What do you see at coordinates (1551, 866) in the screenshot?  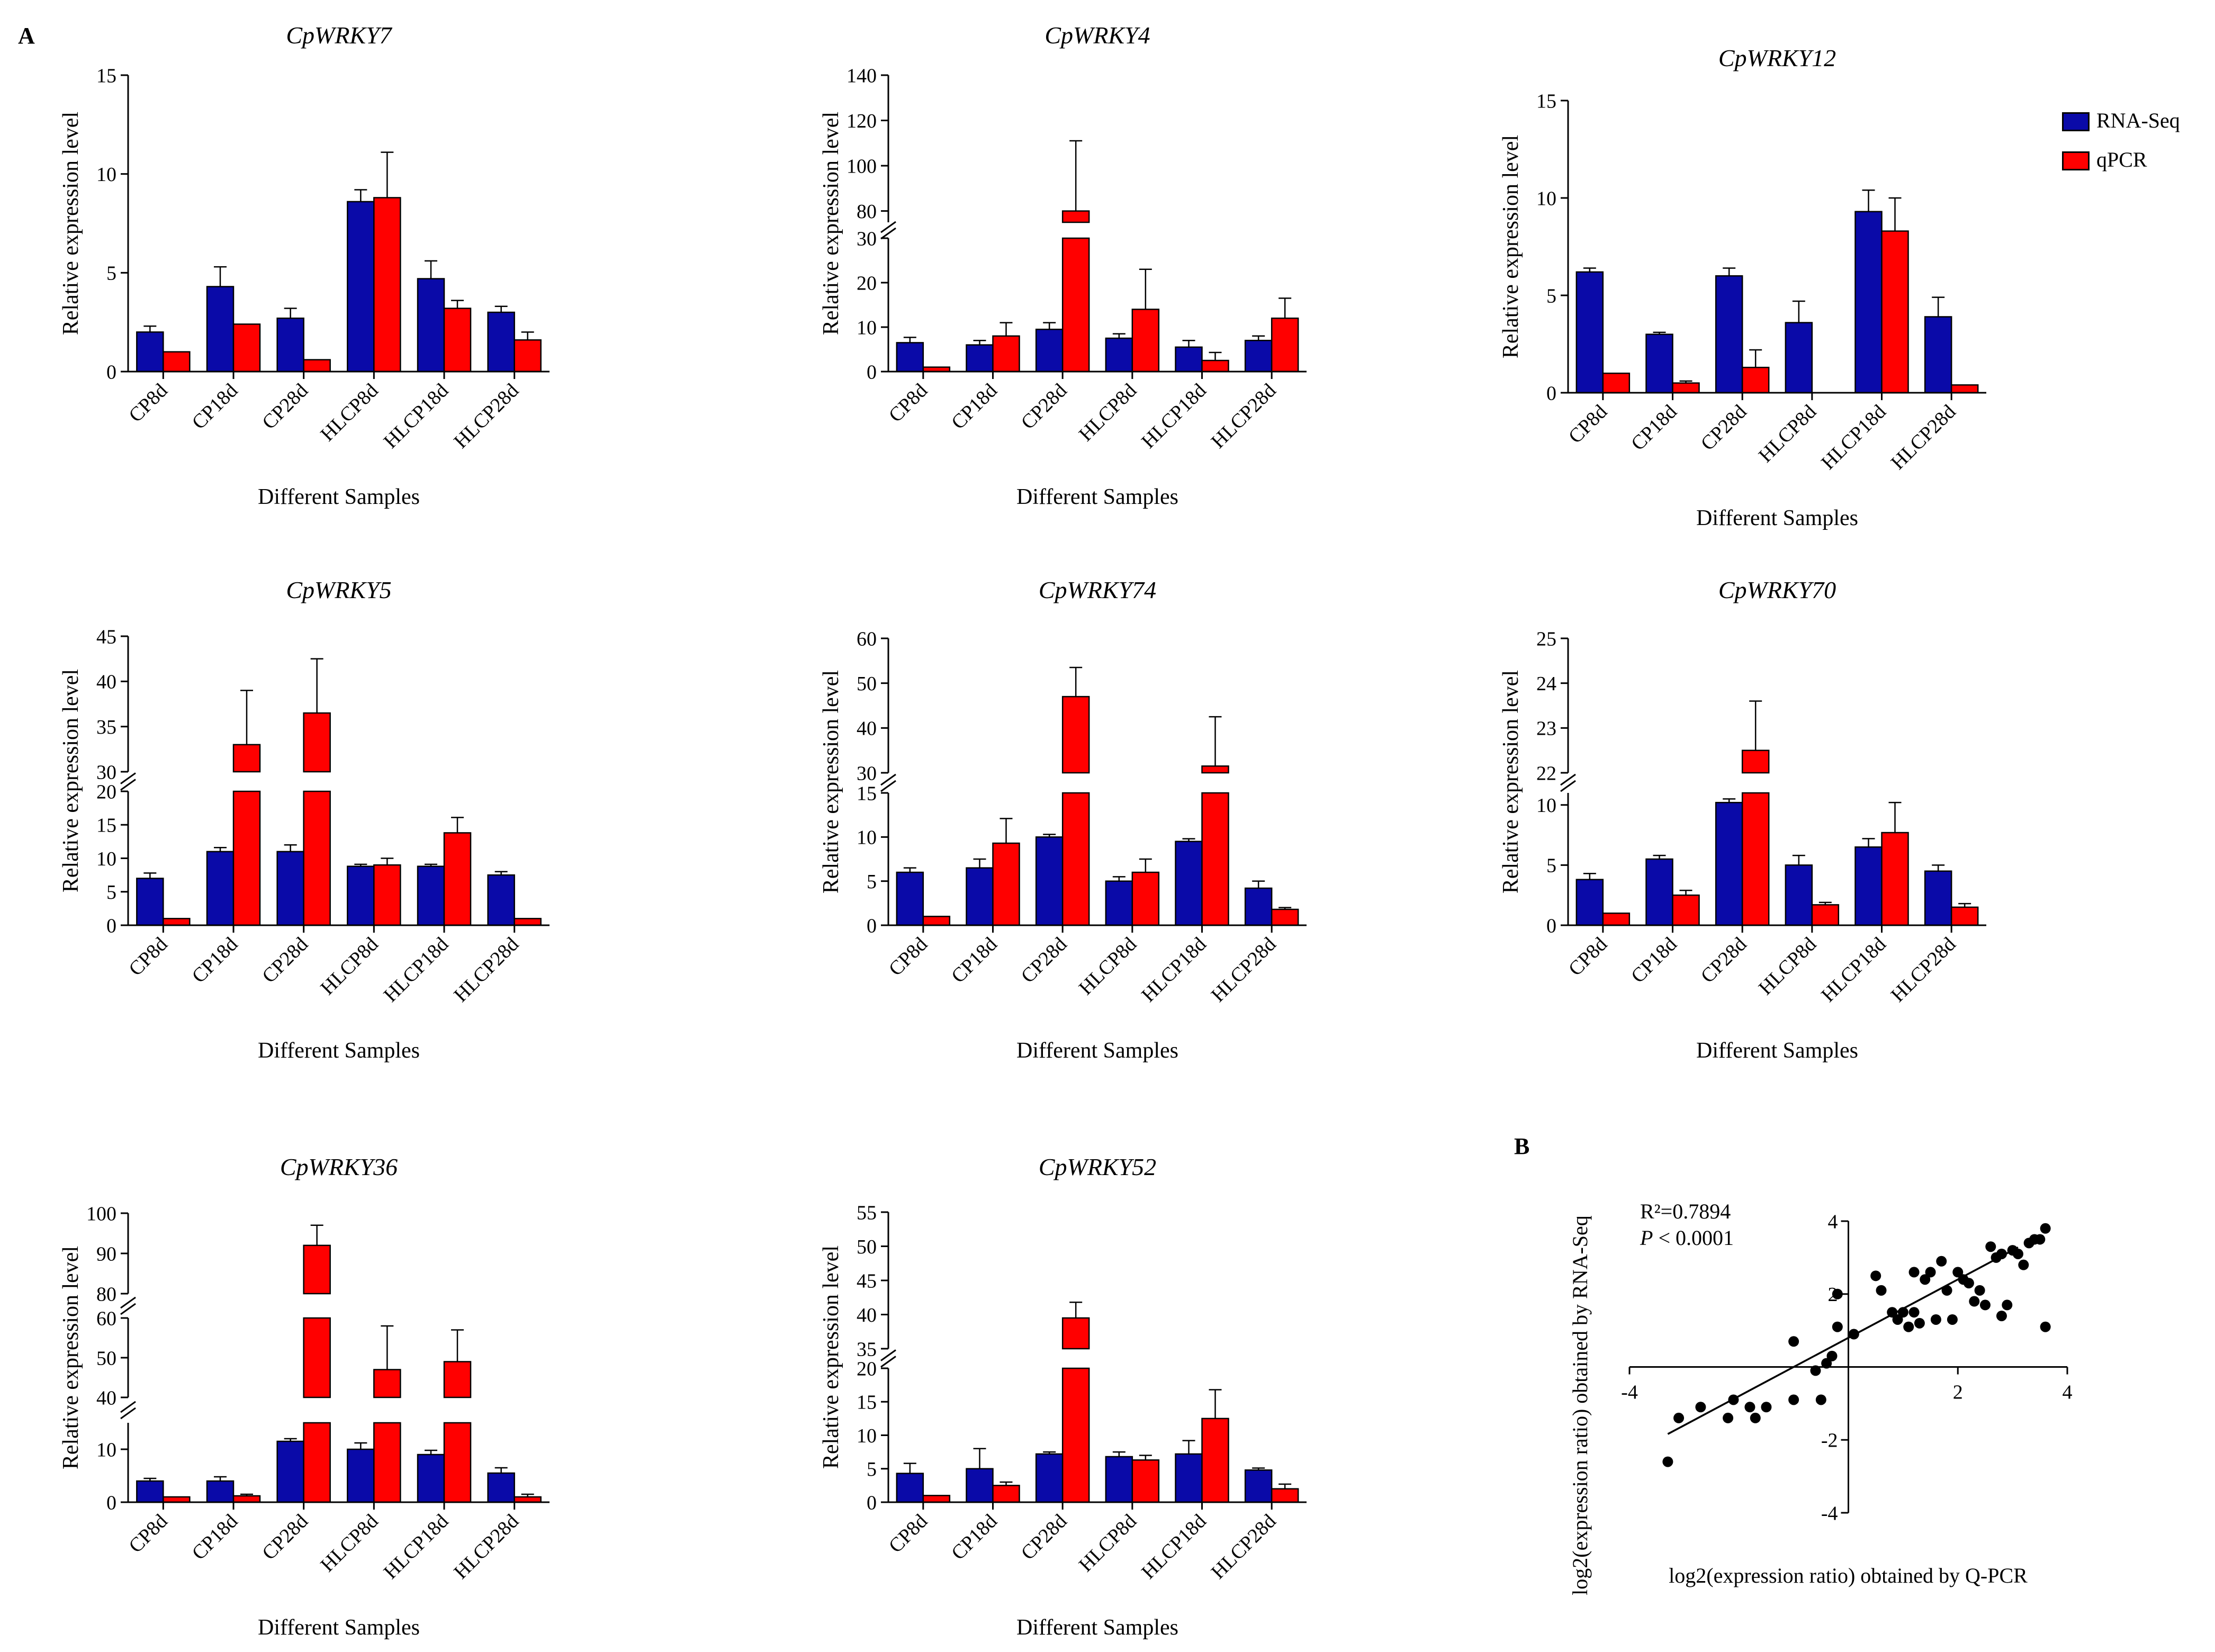 I see `y-tick-label: 5` at bounding box center [1551, 866].